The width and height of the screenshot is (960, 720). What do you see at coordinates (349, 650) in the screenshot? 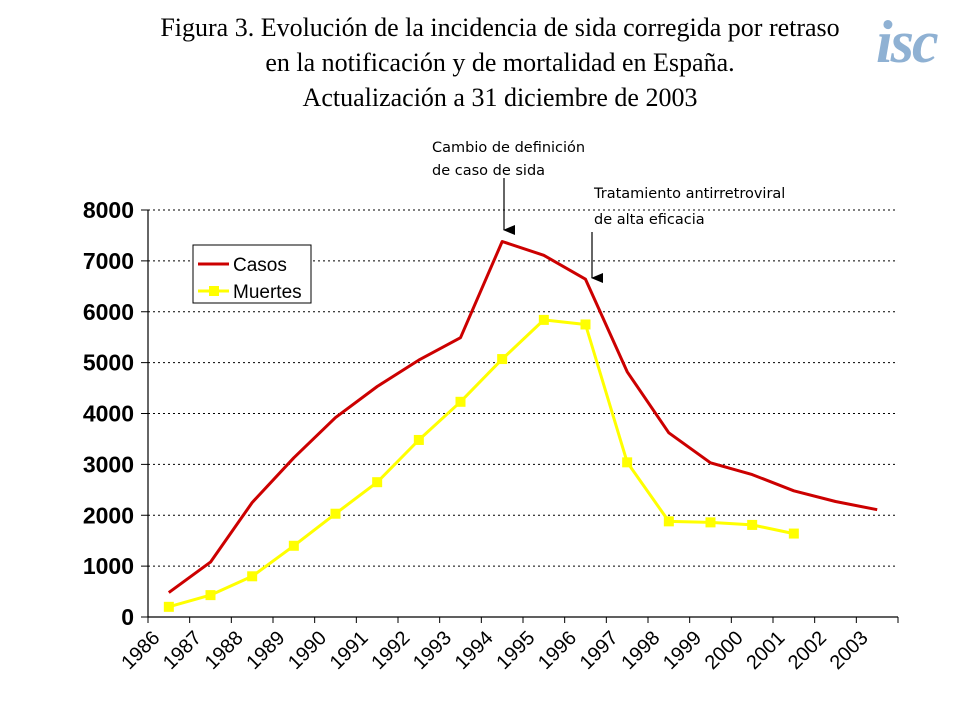
I see `x-tick-label: 1991` at bounding box center [349, 650].